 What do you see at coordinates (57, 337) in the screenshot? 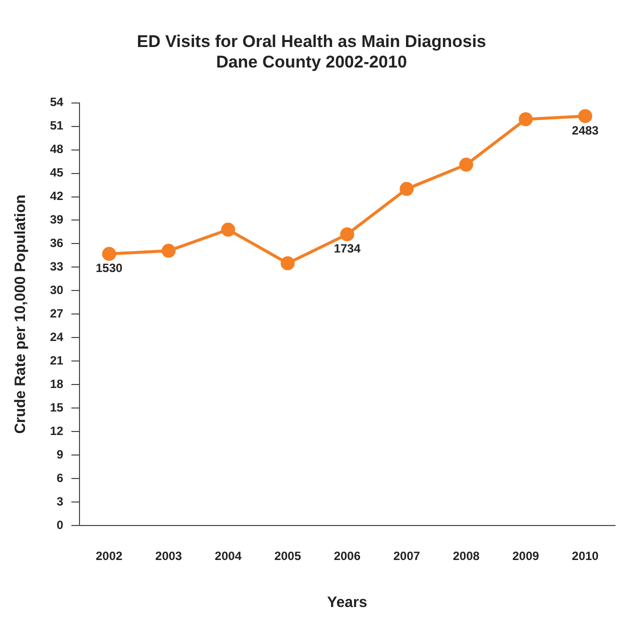
I see `y-tick-label: 24` at bounding box center [57, 337].